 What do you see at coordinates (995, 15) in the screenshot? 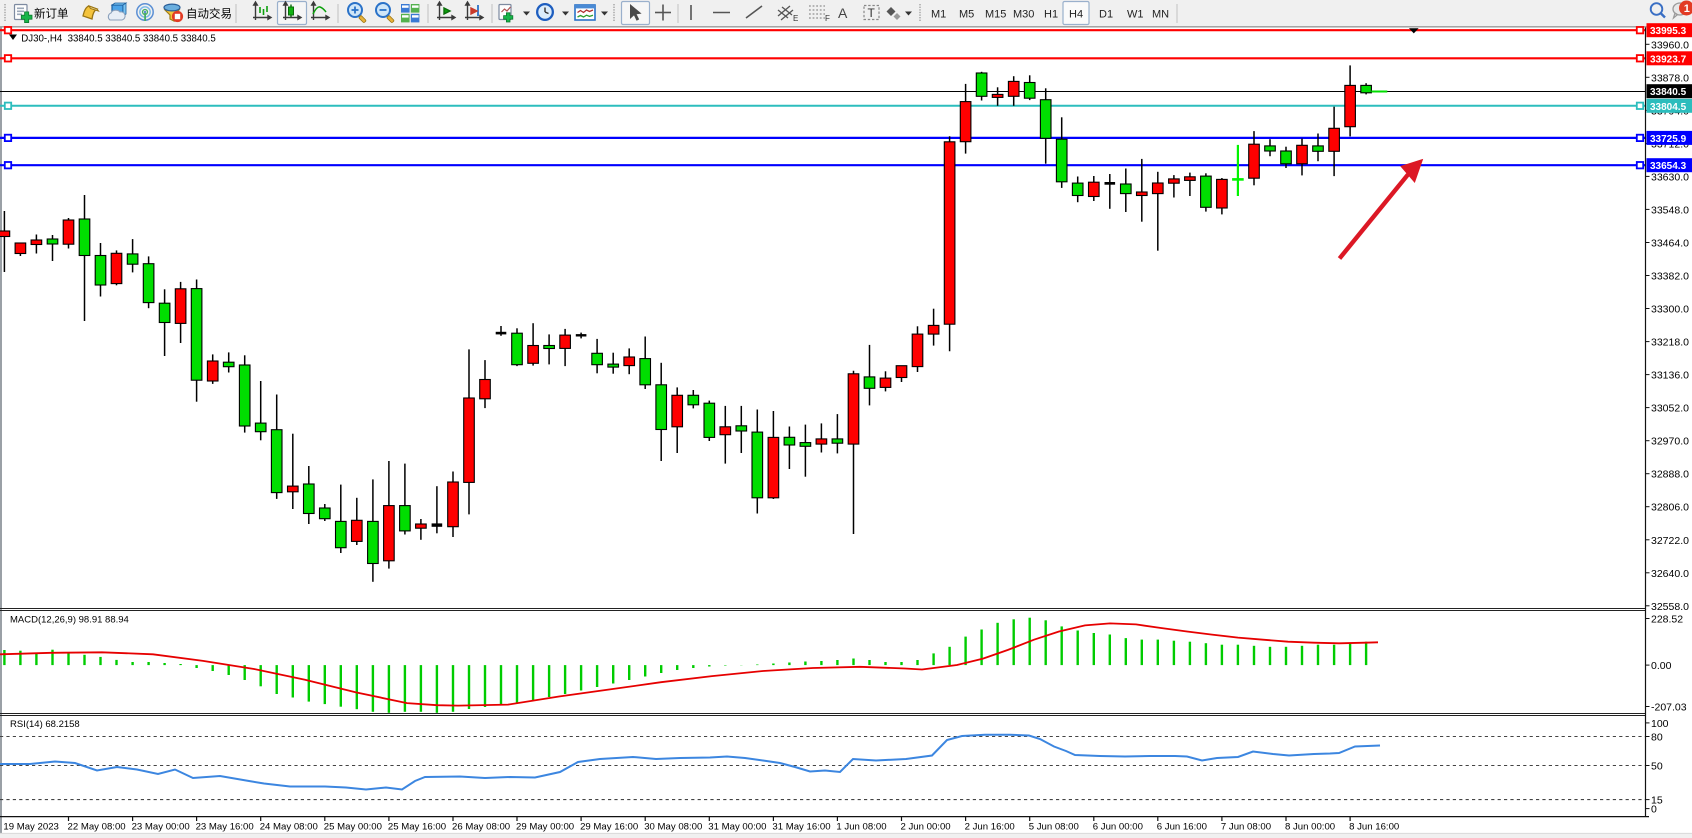
I see `svg-text: M15` at bounding box center [995, 15].